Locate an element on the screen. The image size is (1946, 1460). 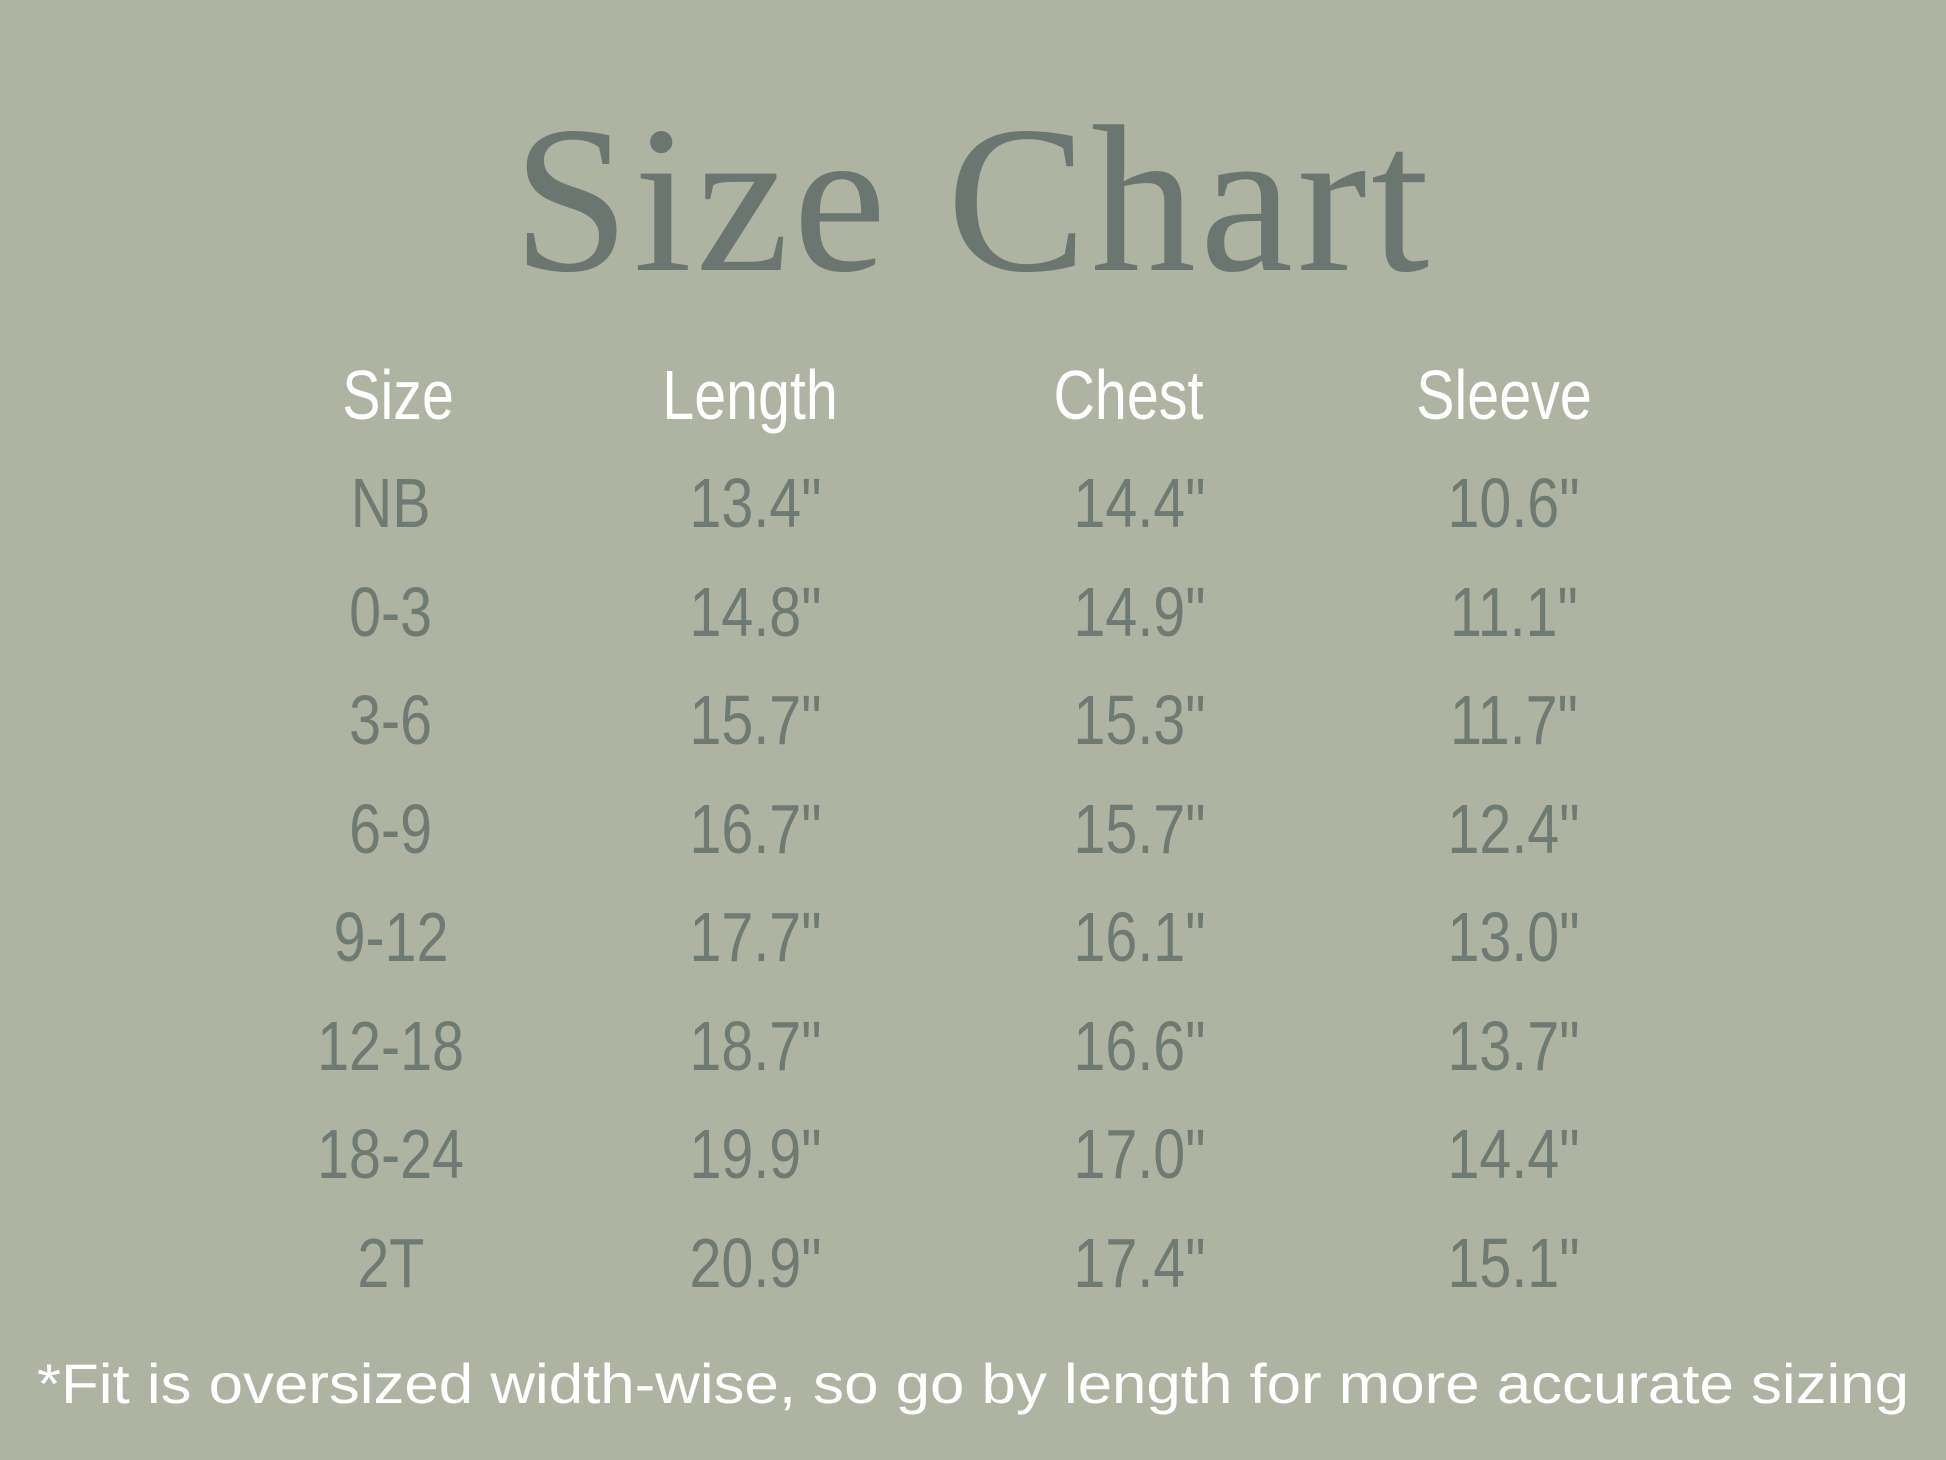
table-cell-sleeve: 13.7" is located at coordinates (1514, 1046).